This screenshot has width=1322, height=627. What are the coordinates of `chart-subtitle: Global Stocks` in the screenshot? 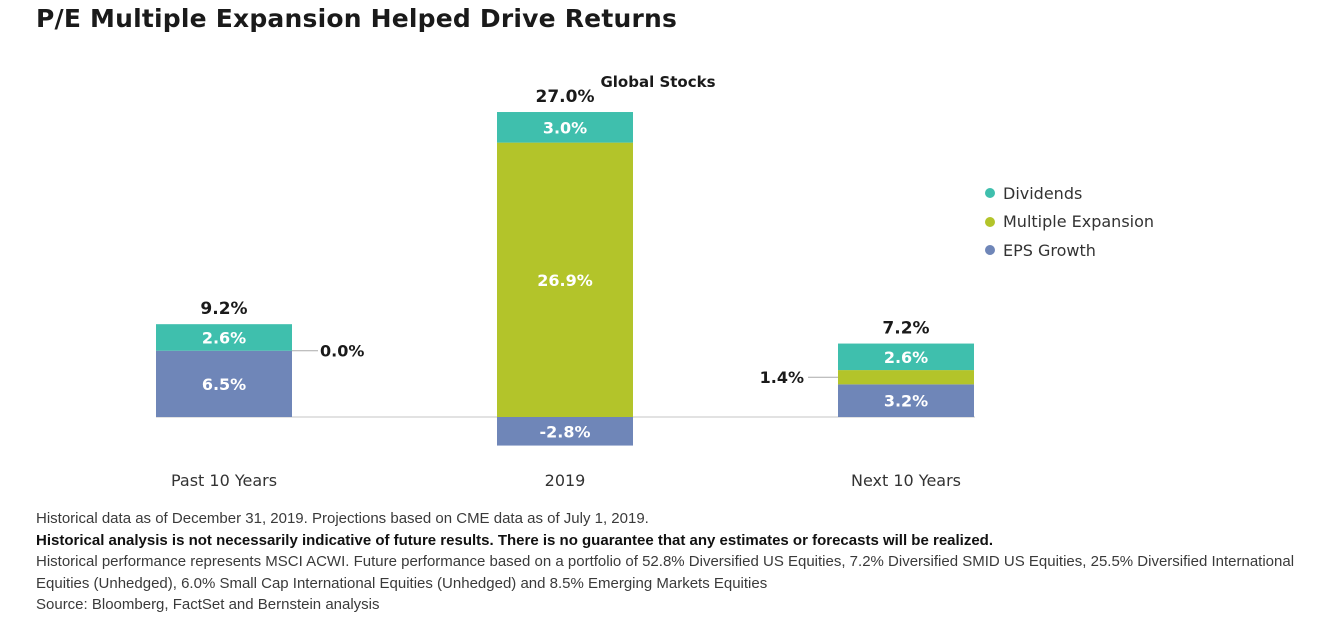 It's located at (657, 82).